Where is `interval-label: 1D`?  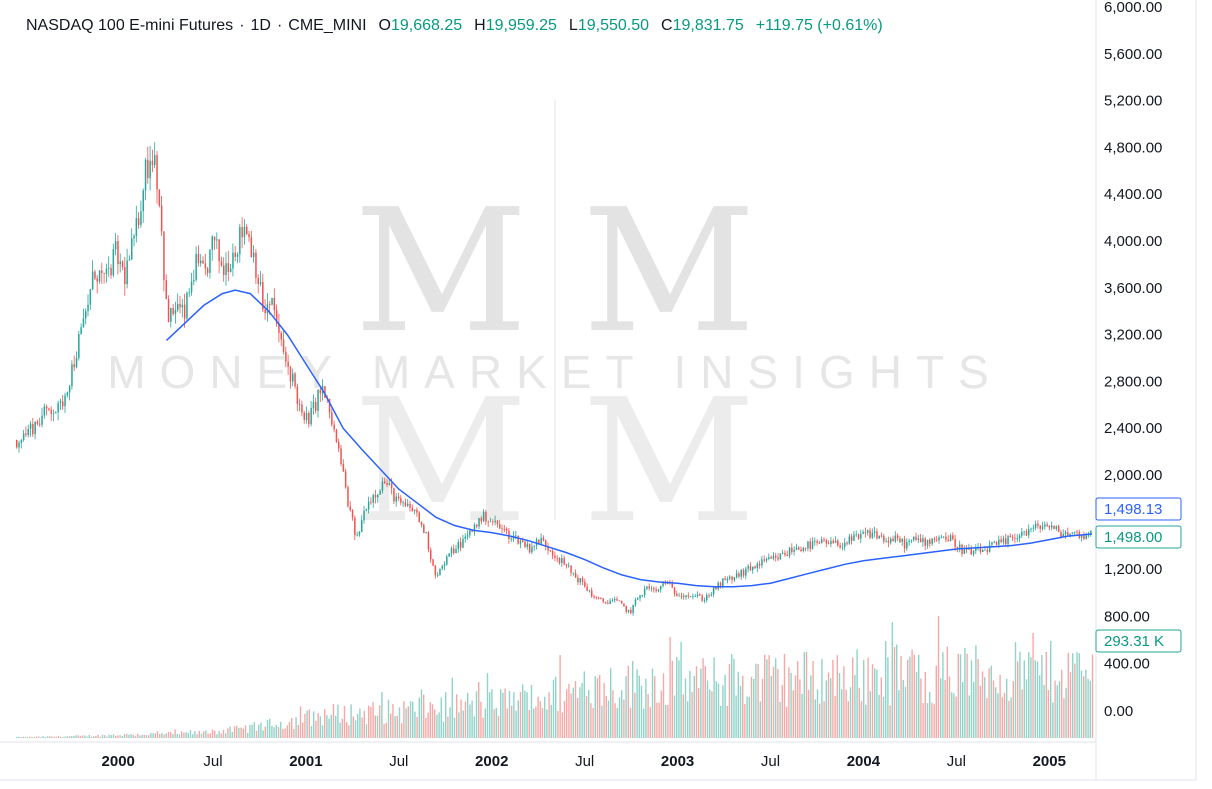
interval-label: 1D is located at coordinates (260, 25).